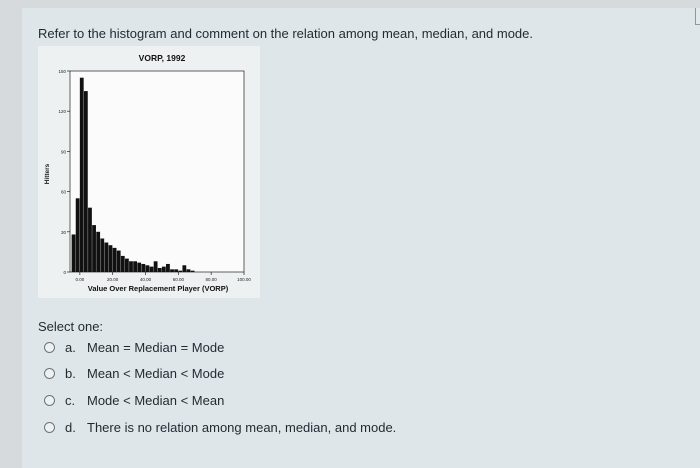 This screenshot has height=468, width=700. I want to click on y-tick-label: 90, so click(64, 151).